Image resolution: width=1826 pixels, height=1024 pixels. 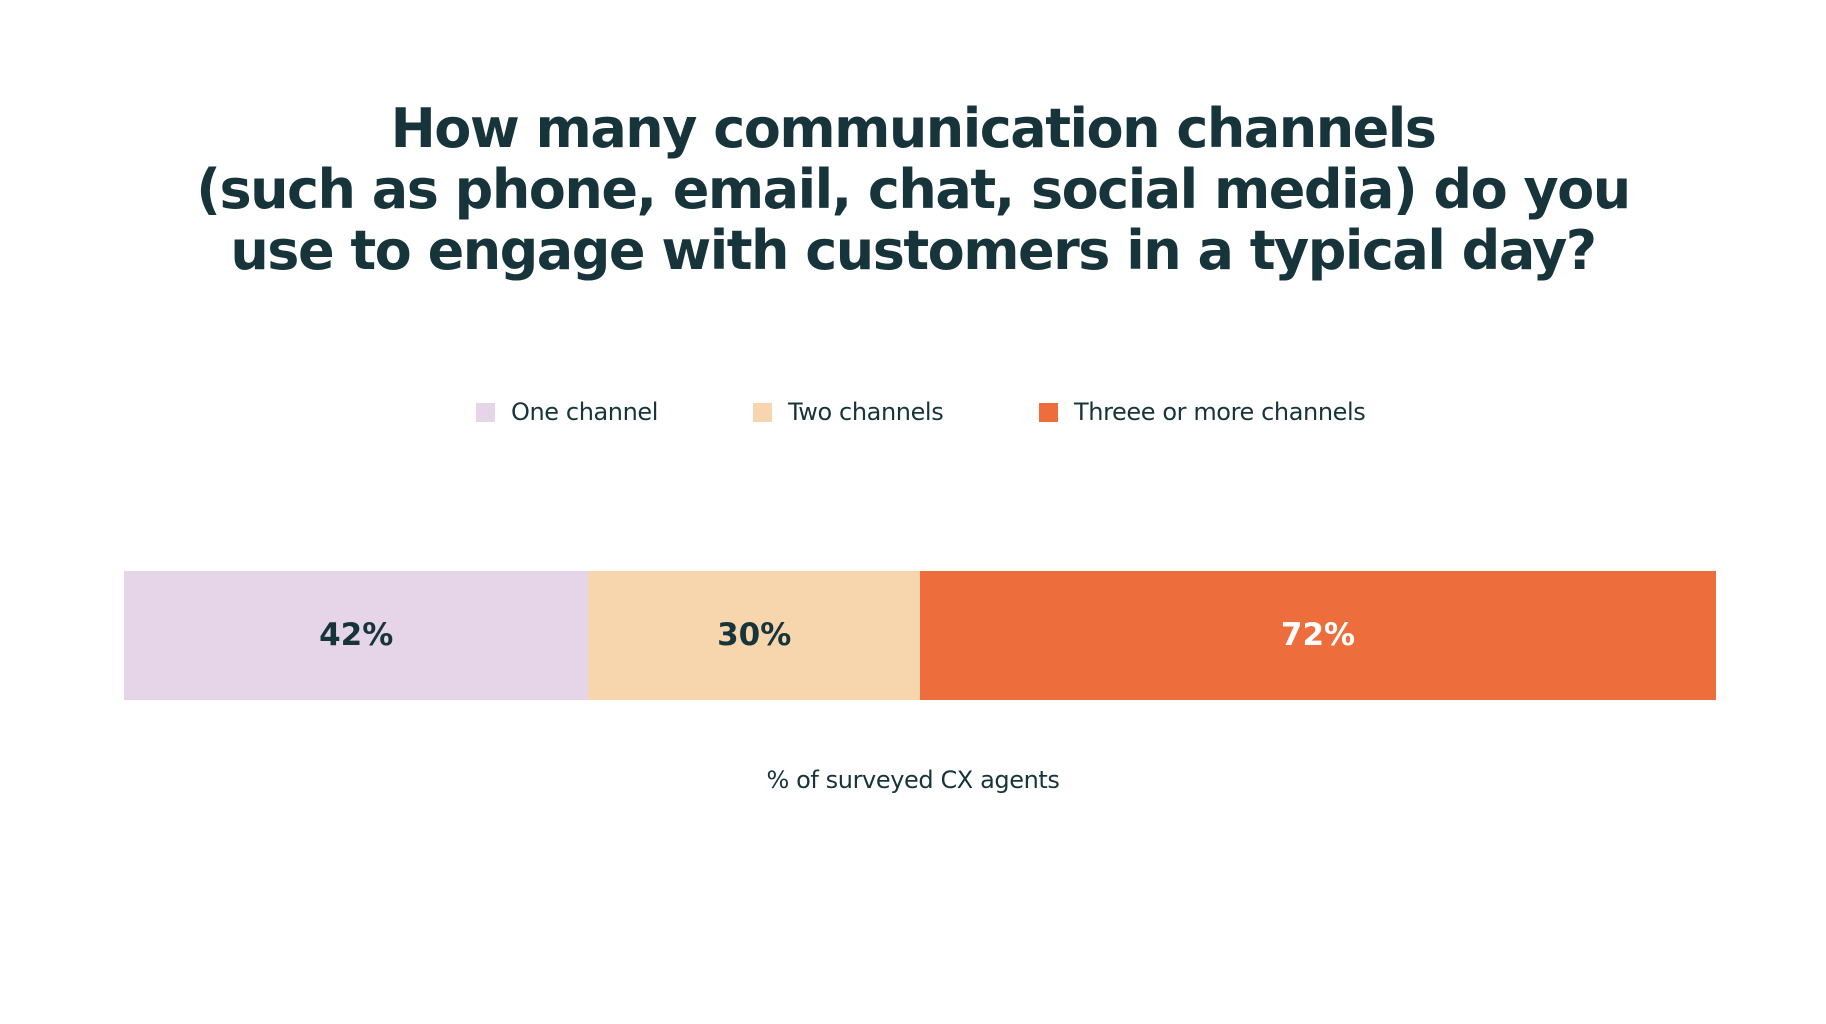 I want to click on legend-label: Threee or more channels, so click(x=1220, y=412).